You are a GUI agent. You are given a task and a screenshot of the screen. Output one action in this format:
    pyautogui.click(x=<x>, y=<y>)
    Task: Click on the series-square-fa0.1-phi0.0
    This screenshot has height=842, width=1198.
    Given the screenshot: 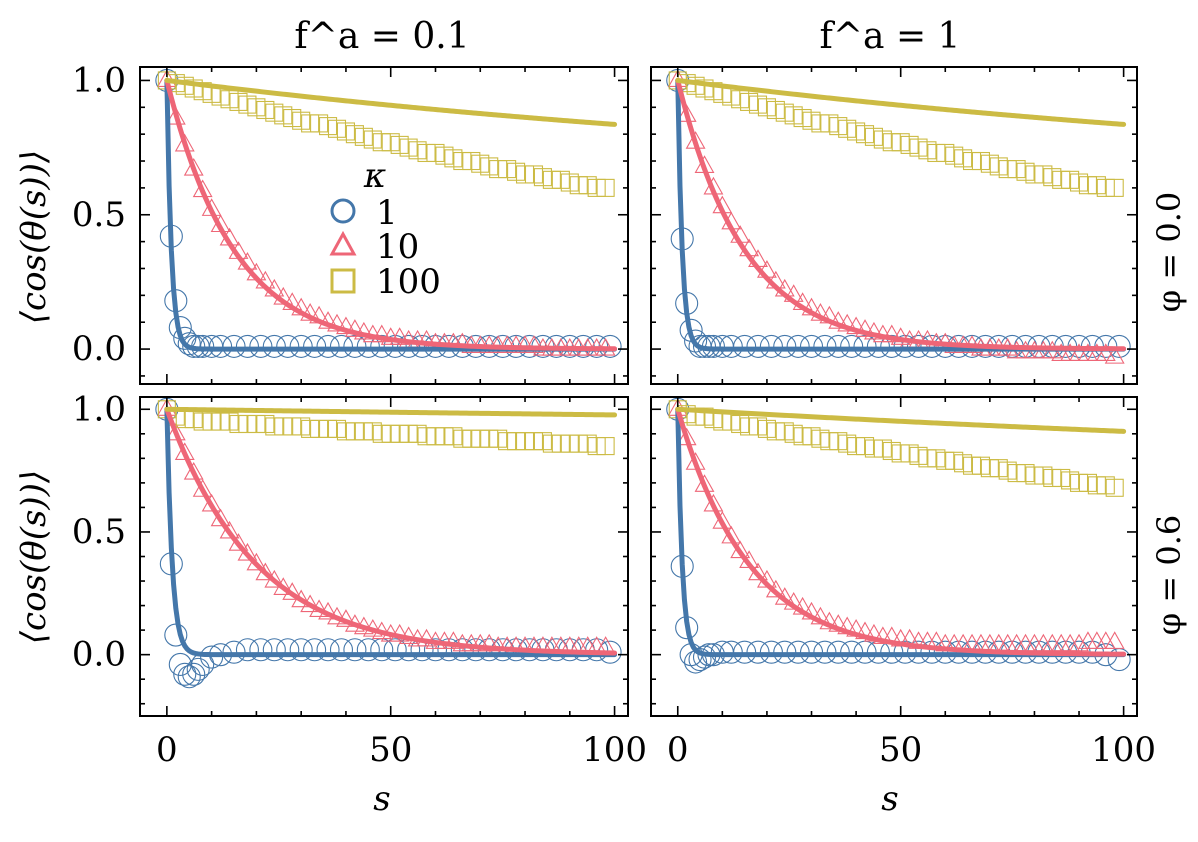 What is the action you would take?
    pyautogui.click(x=386, y=134)
    